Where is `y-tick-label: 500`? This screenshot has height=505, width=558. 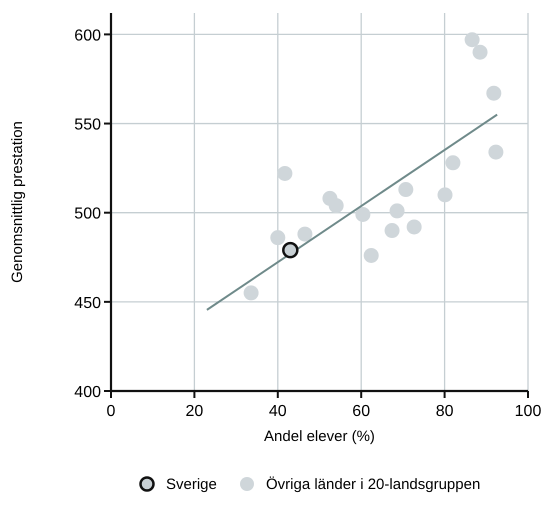 y-tick-label: 500 is located at coordinates (88, 214).